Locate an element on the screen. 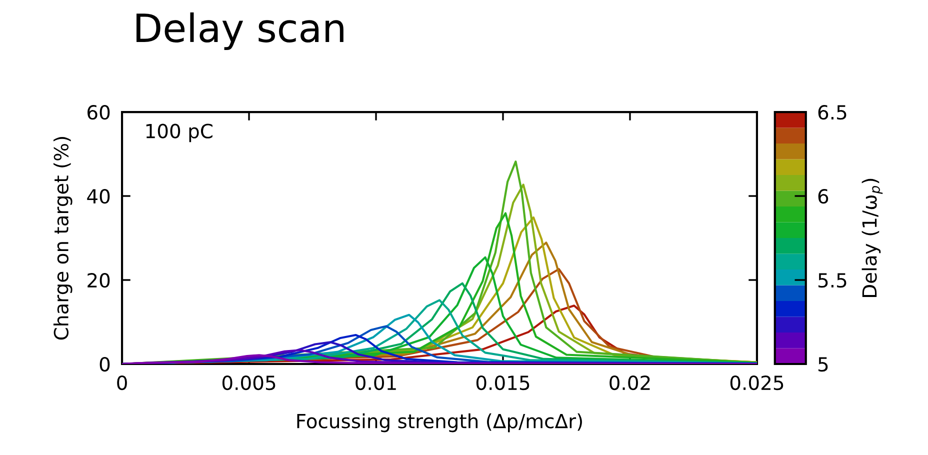 Image resolution: width=928 pixels, height=455 pixels. x-tick-label: 0.025 is located at coordinates (757, 382).